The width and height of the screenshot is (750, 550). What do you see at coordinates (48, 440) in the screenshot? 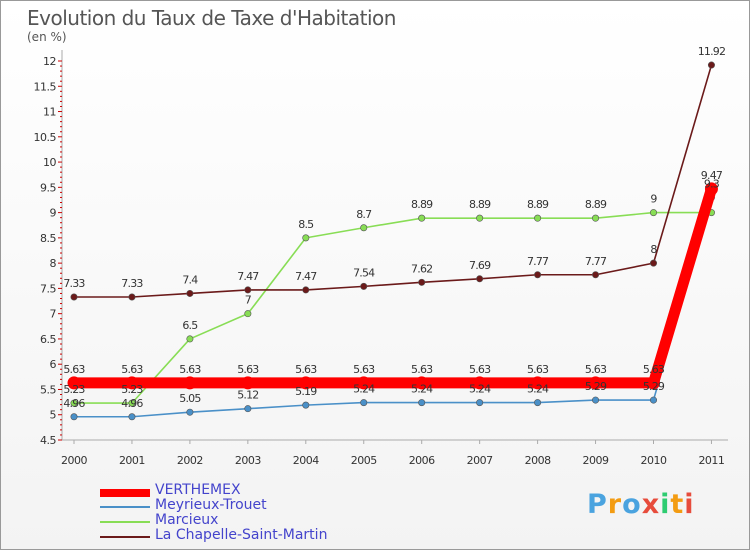
I see `y-tick-label: 4.5` at bounding box center [48, 440].